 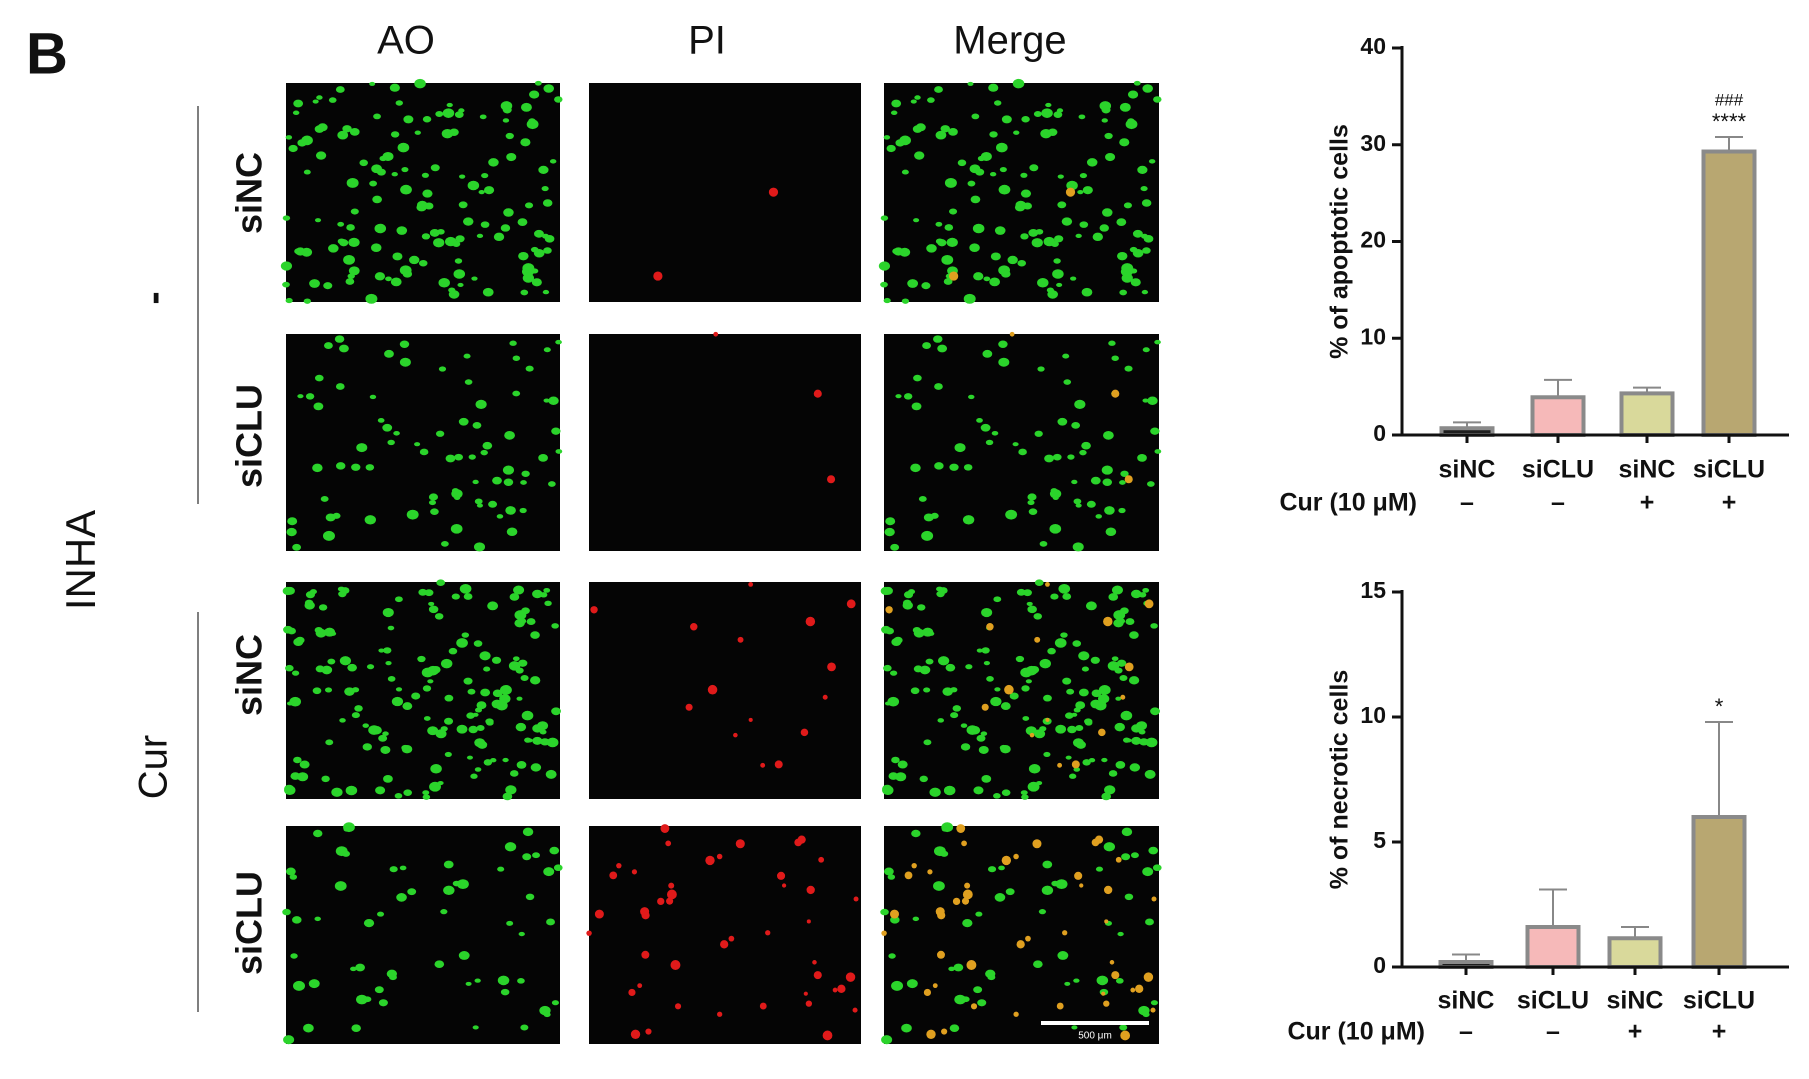 I want to click on y-tick-label: 0, so click(x=1379, y=965).